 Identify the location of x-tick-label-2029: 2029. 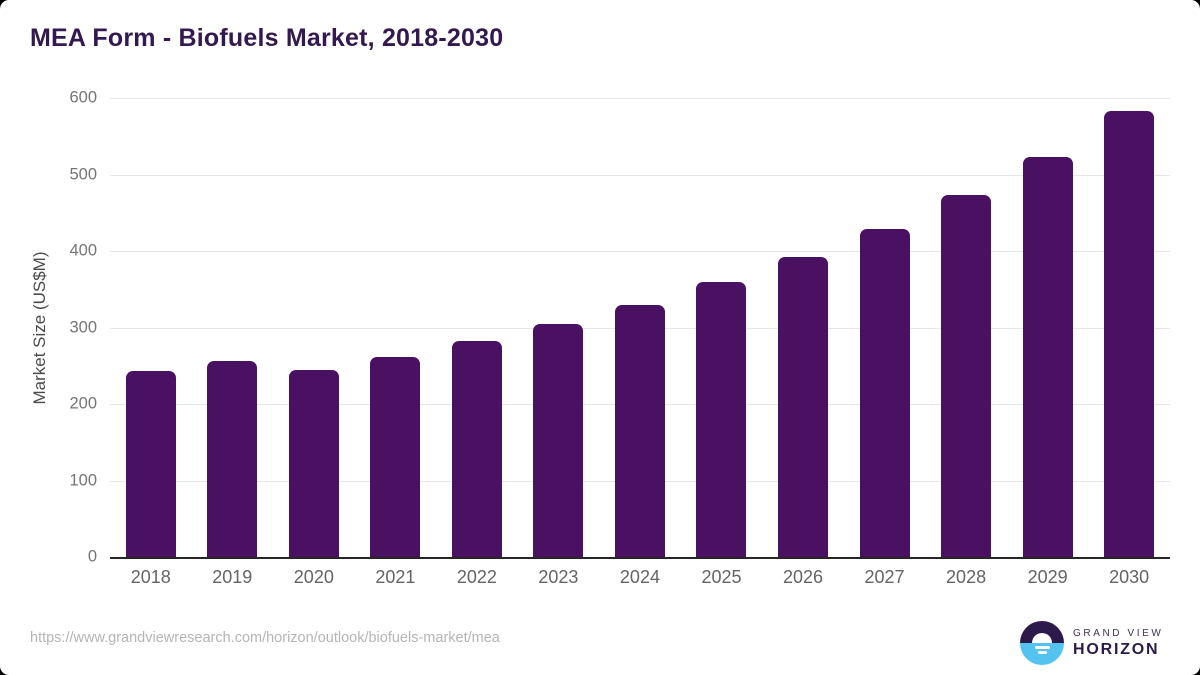
(1047, 577).